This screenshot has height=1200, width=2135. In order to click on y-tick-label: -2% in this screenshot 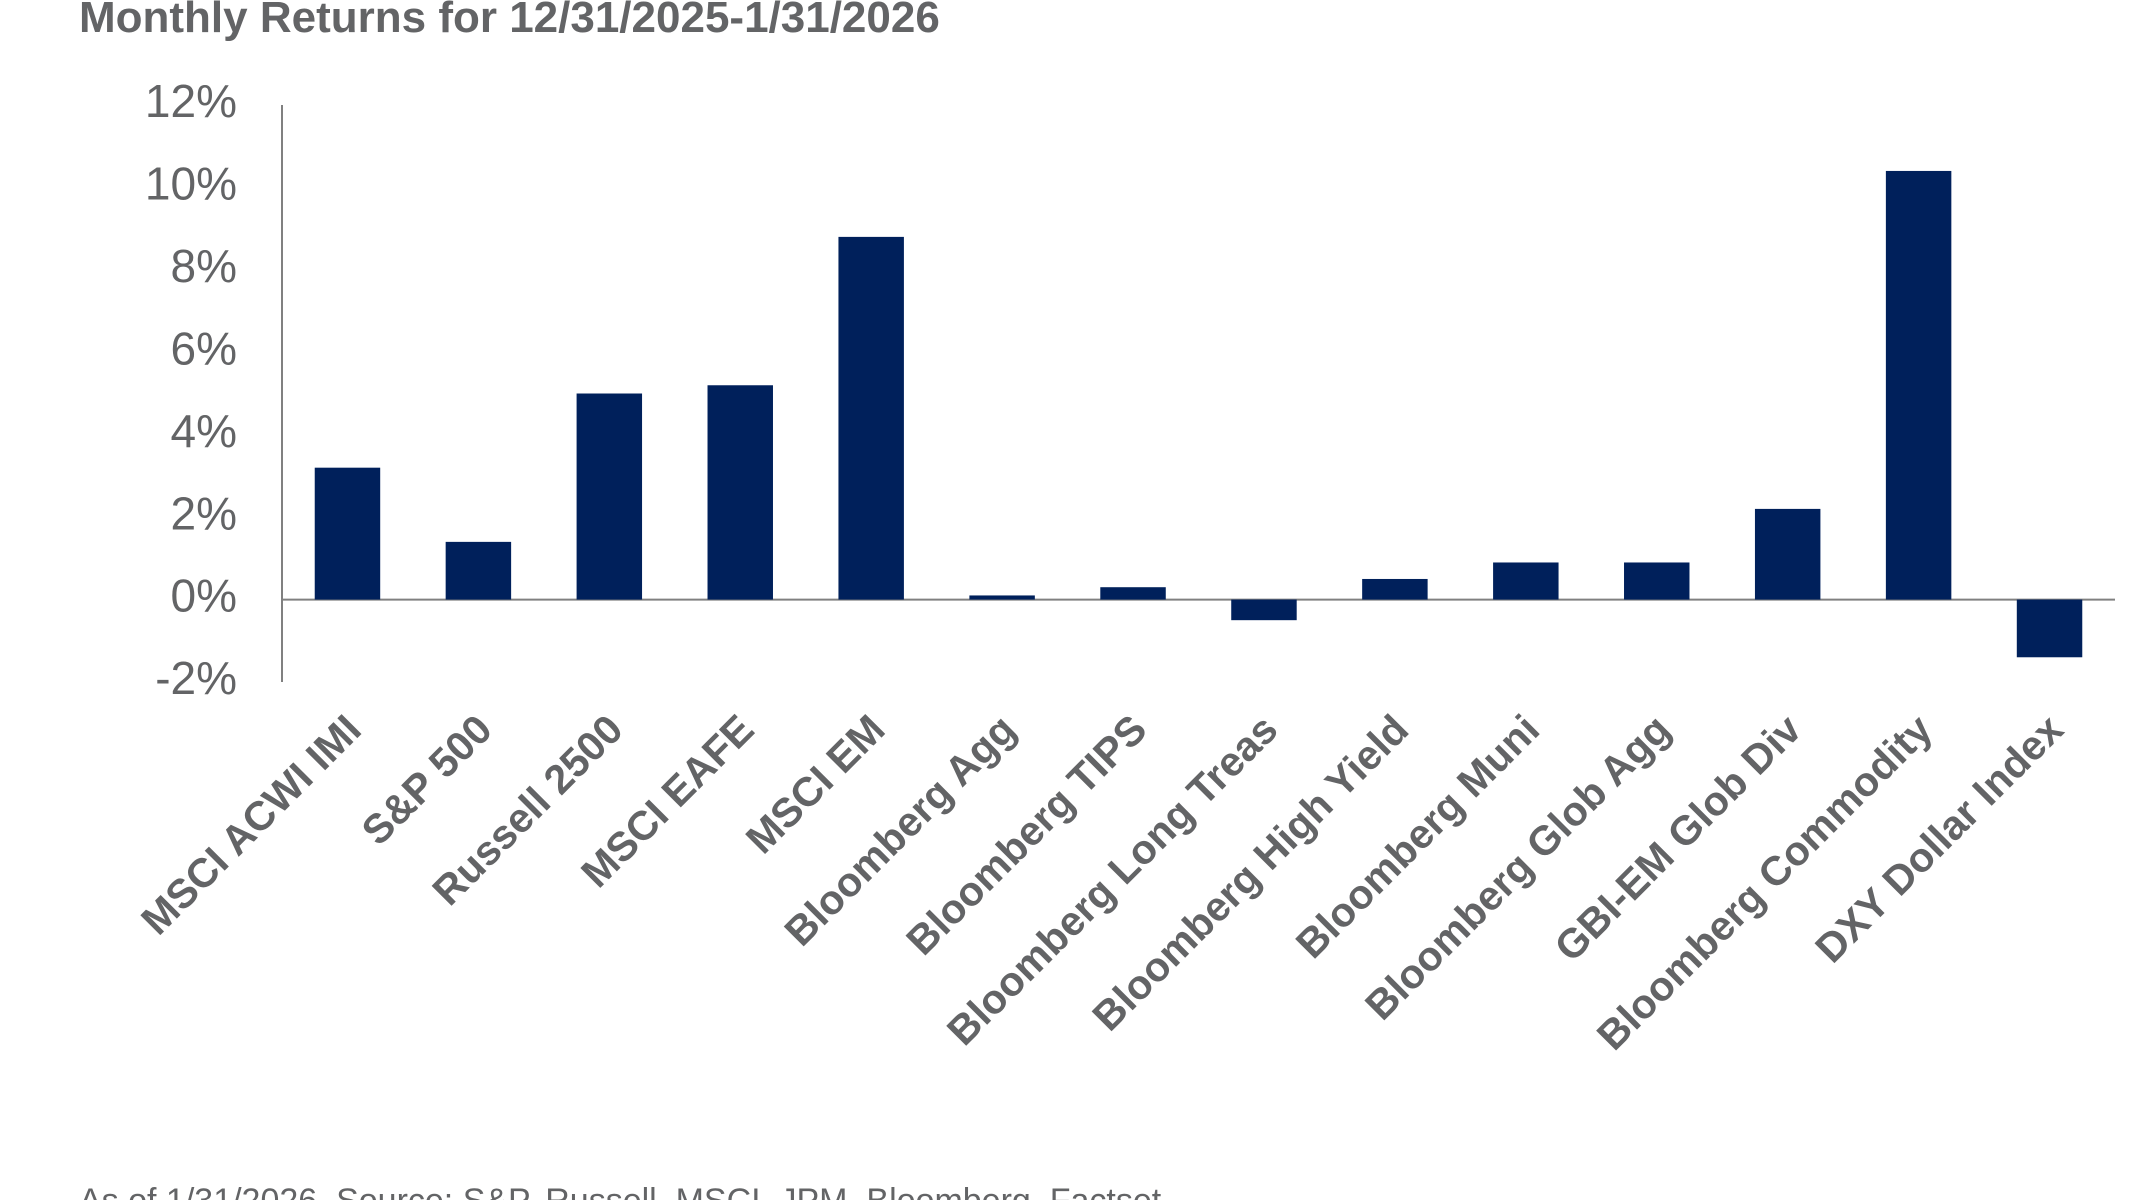, I will do `click(196, 678)`.